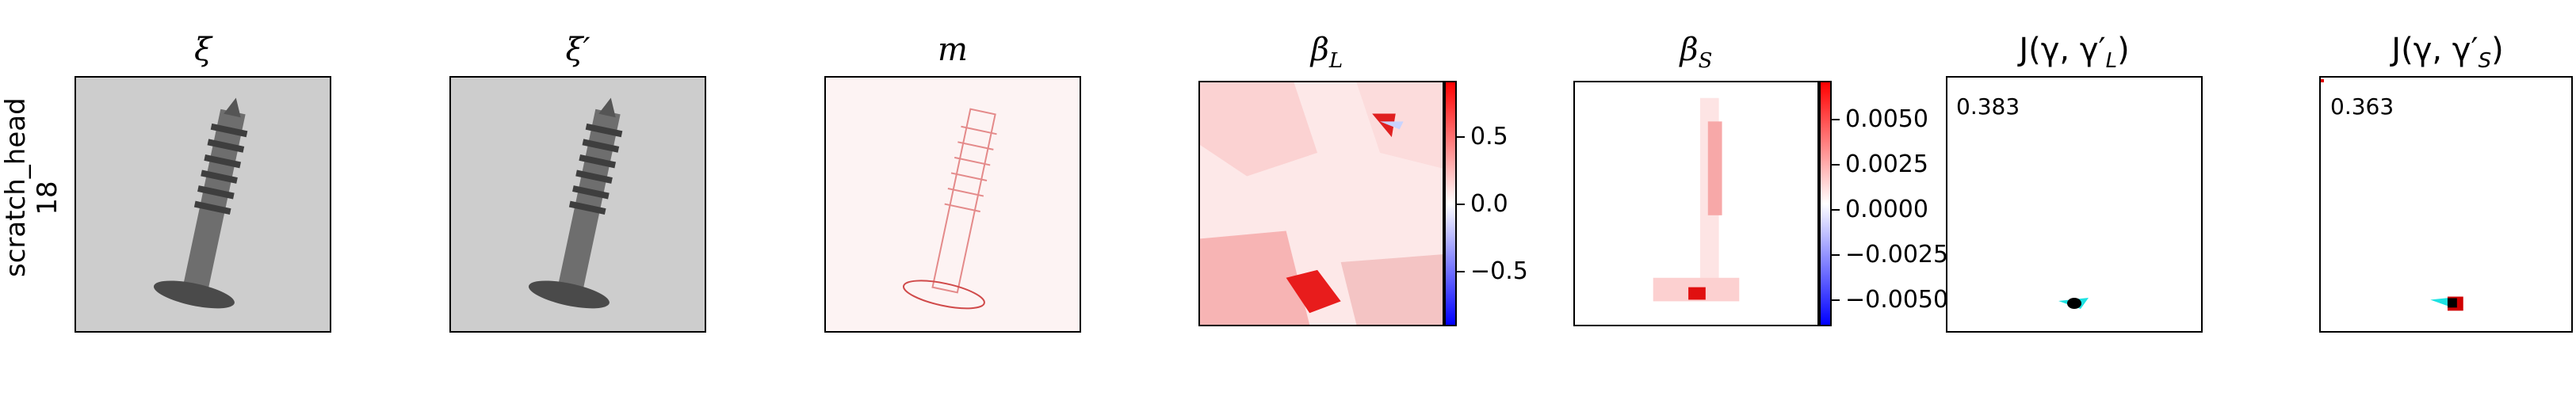  I want to click on panel-xi, so click(203, 204).